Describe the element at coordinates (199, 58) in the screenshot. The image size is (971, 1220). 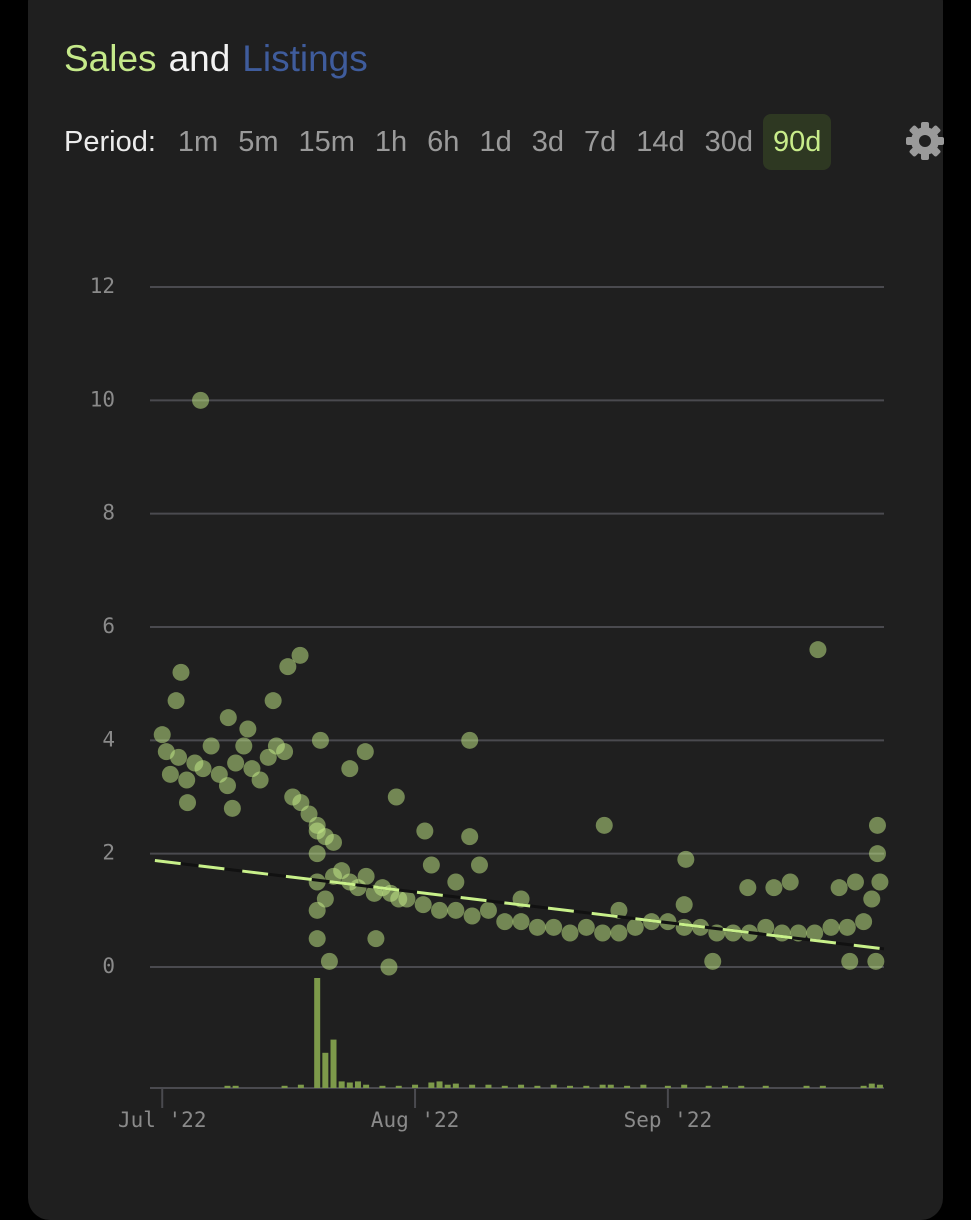
I see `title-and: and` at that location.